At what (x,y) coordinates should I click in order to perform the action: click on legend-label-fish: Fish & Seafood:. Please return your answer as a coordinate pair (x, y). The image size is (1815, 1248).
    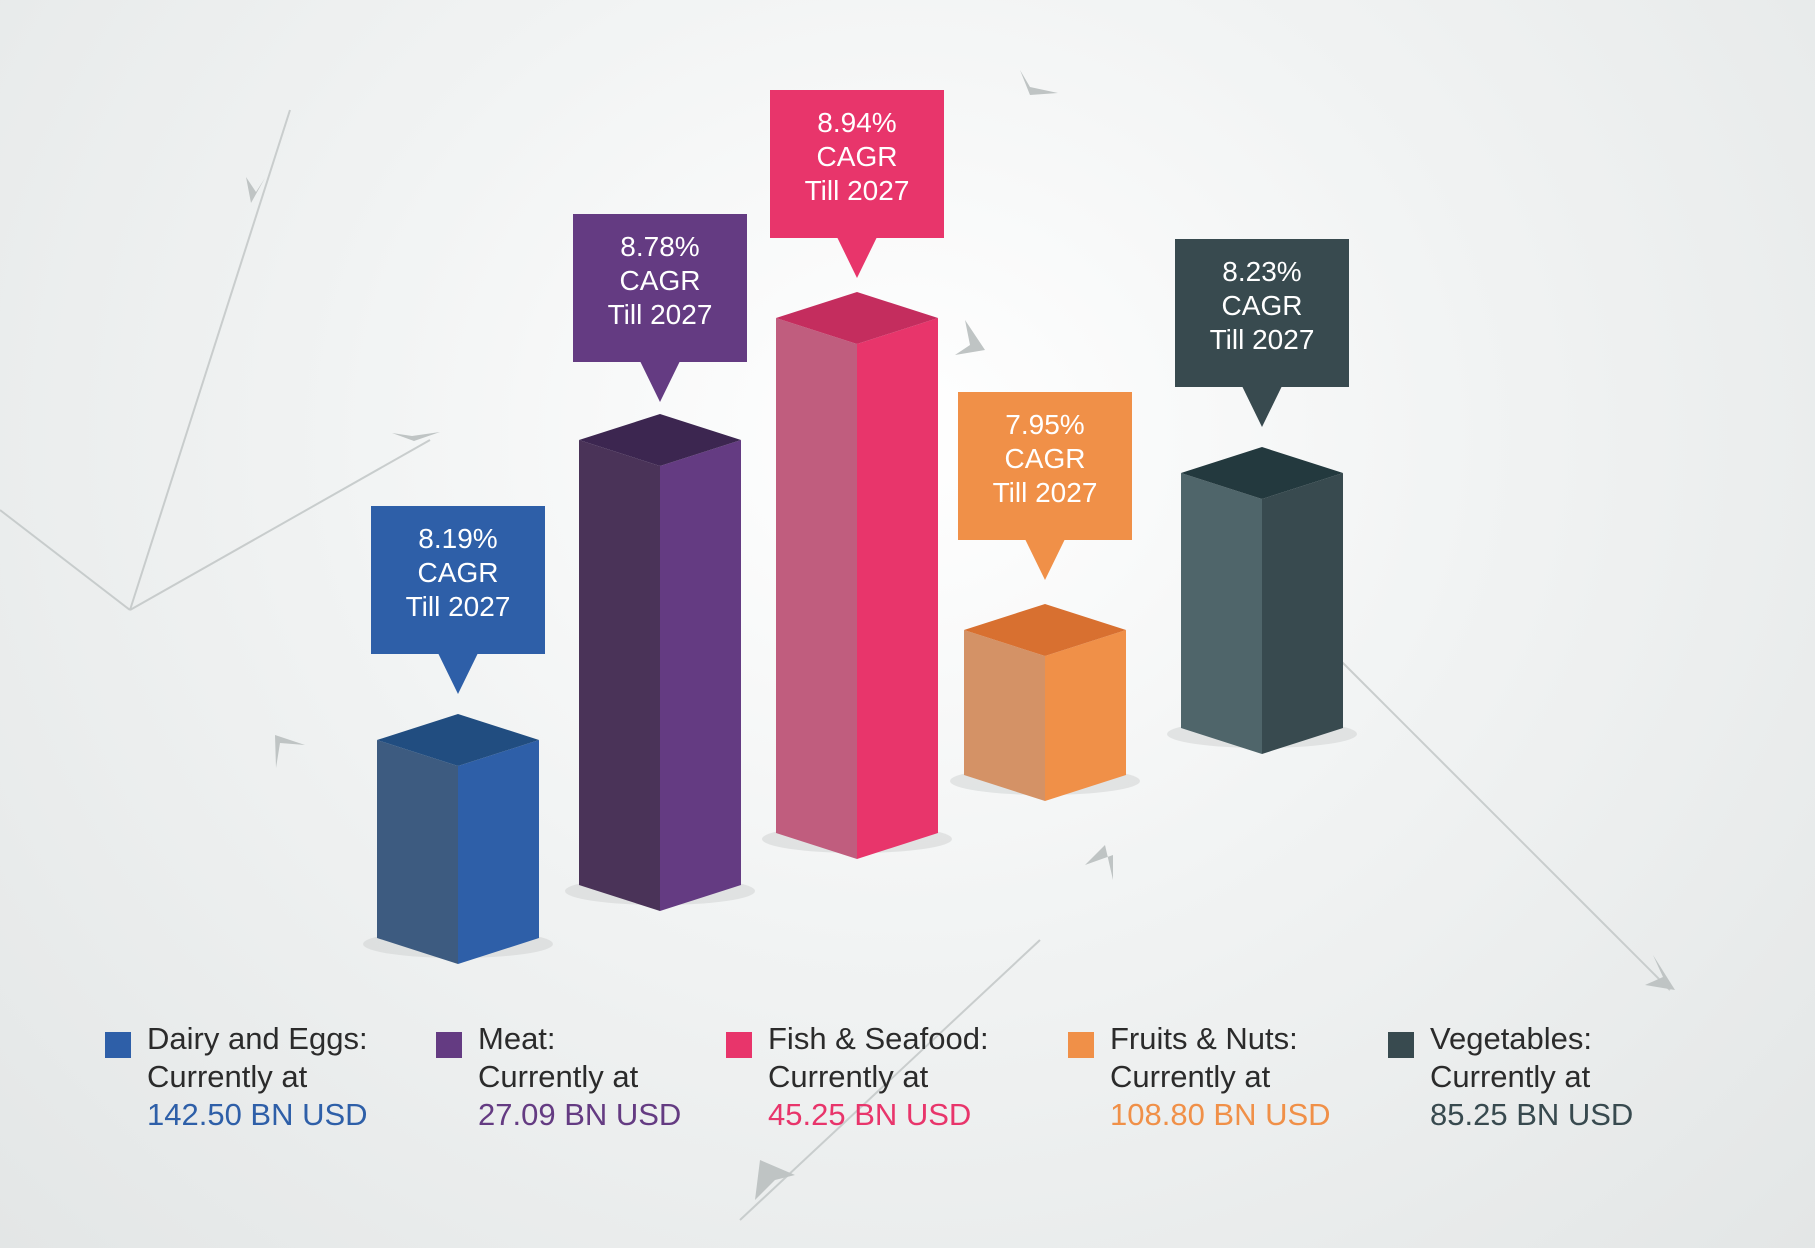
    Looking at the image, I should click on (878, 1038).